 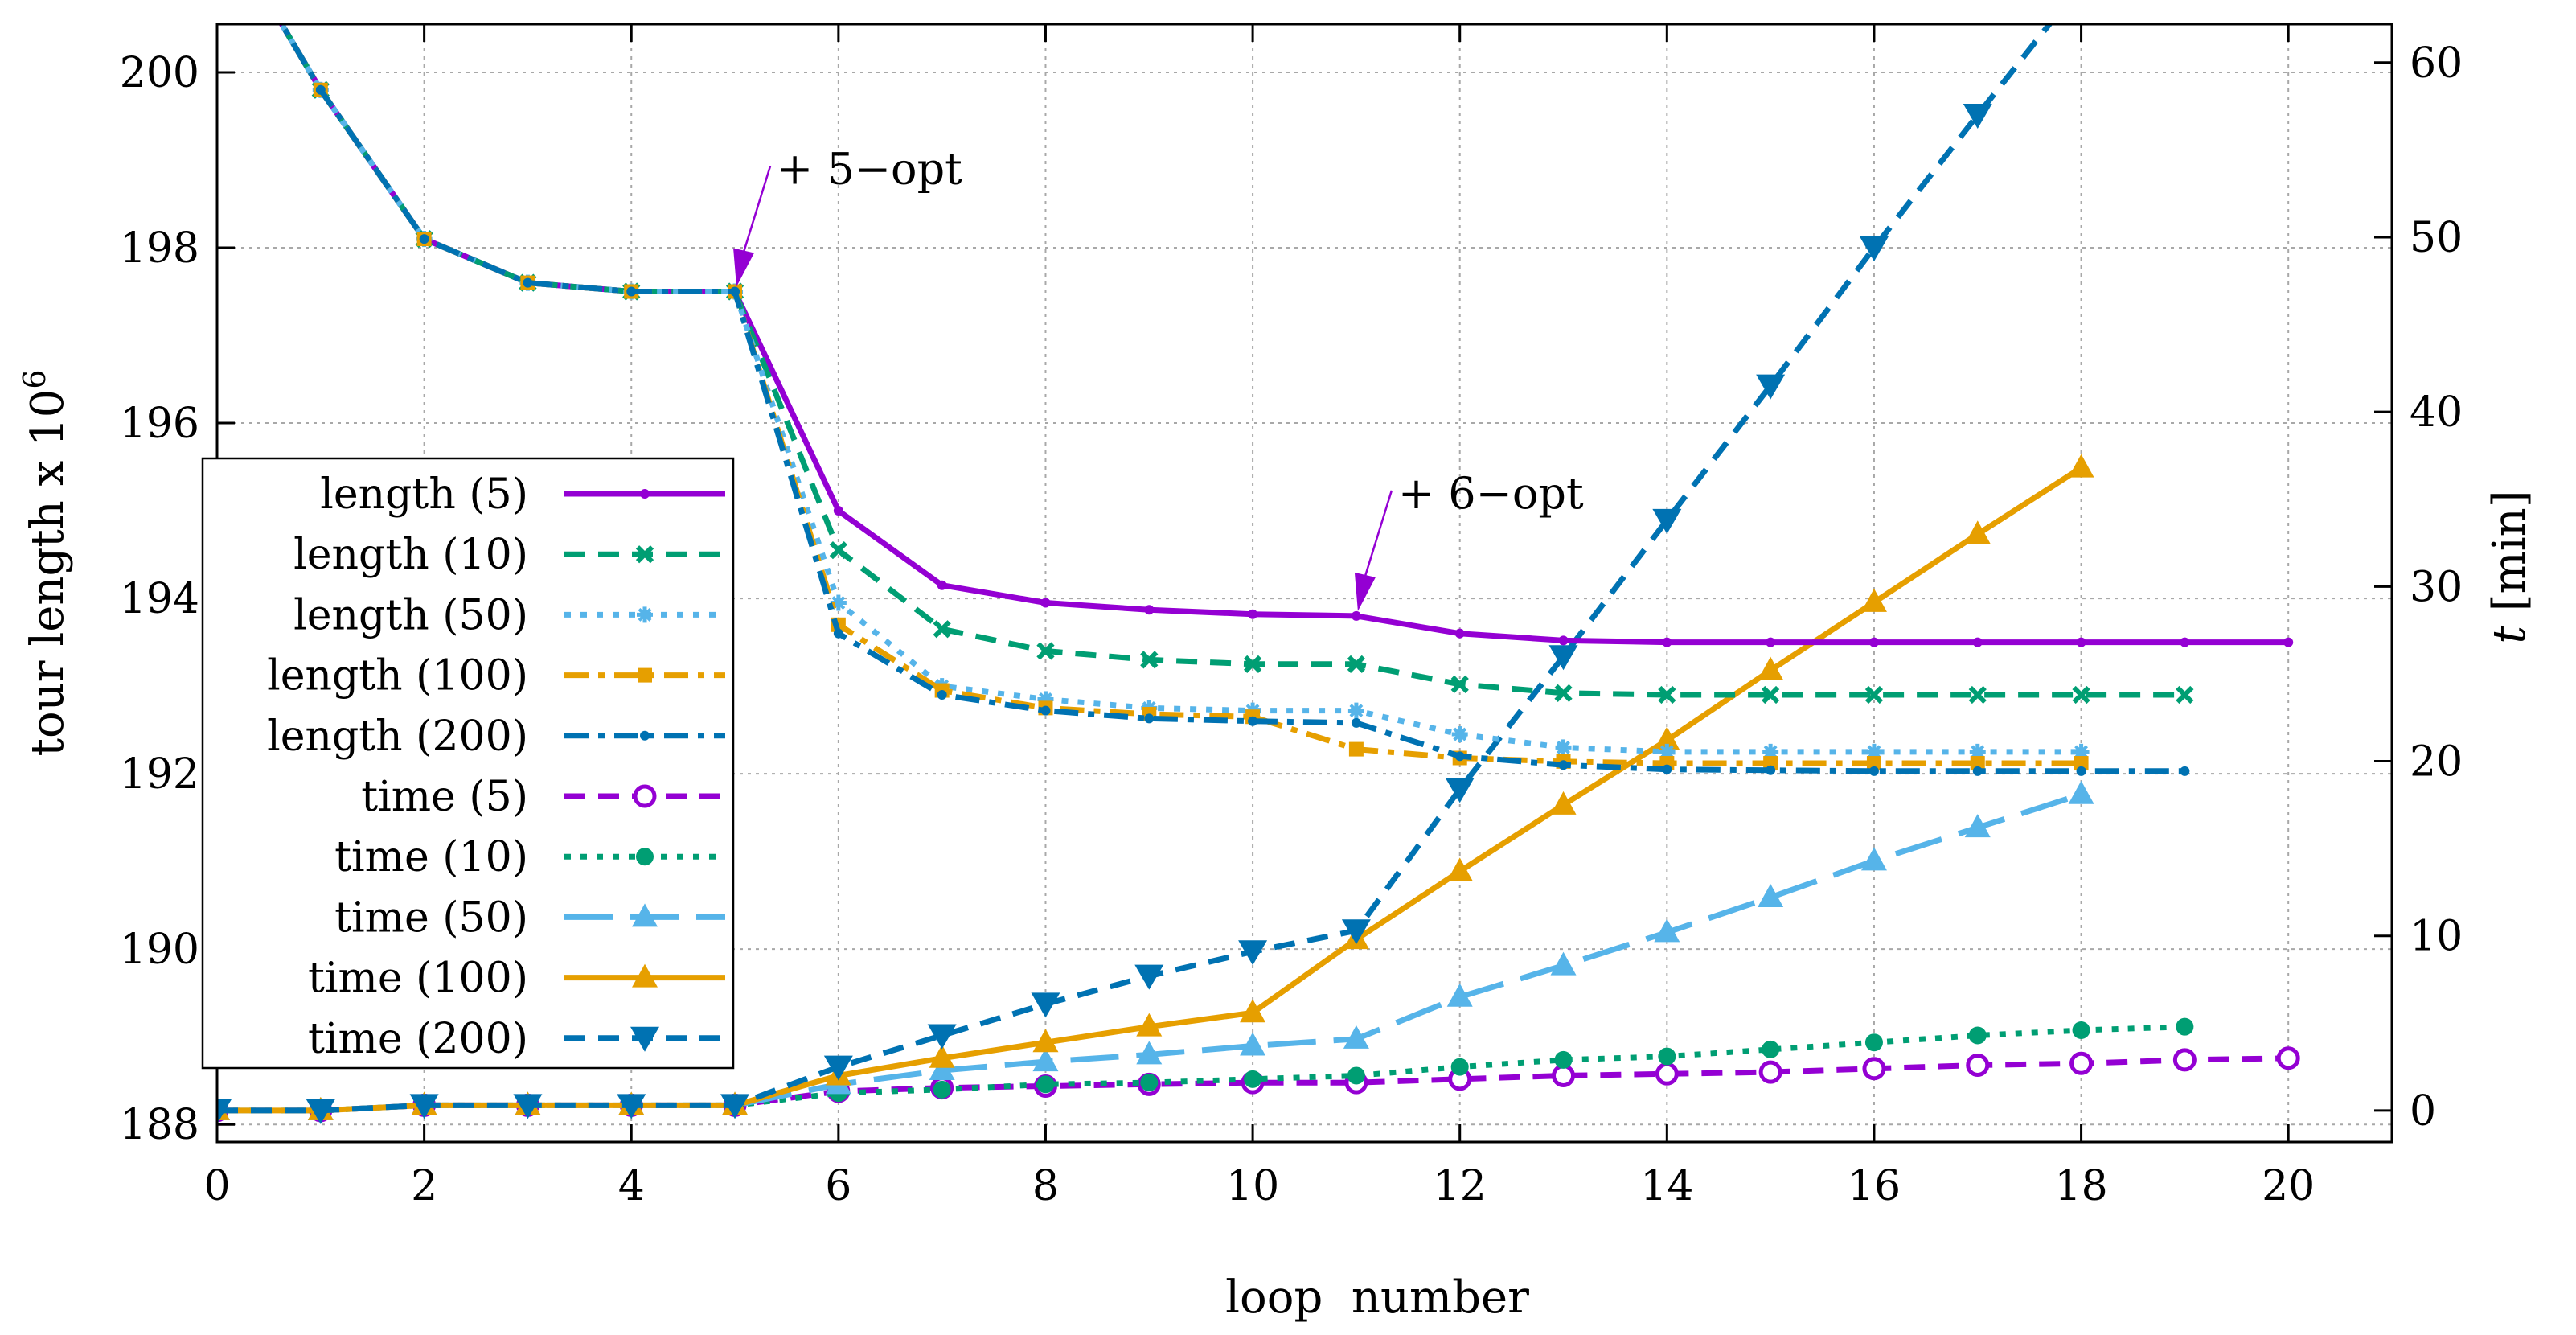 What do you see at coordinates (159, 424) in the screenshot?
I see `y-tick-label: 196` at bounding box center [159, 424].